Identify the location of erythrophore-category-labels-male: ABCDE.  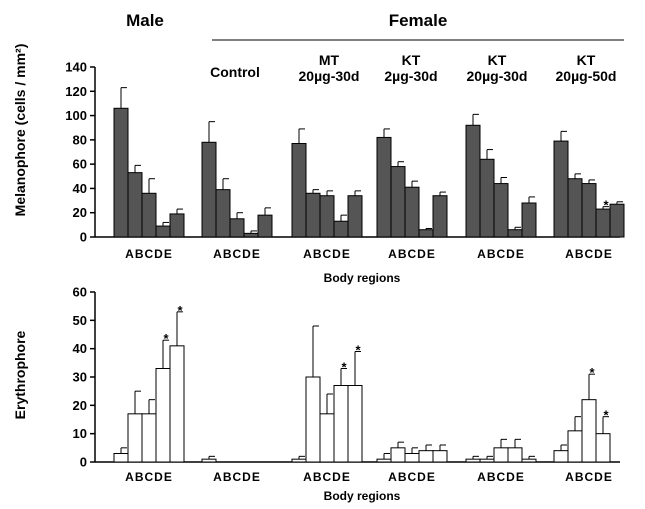
(149, 477).